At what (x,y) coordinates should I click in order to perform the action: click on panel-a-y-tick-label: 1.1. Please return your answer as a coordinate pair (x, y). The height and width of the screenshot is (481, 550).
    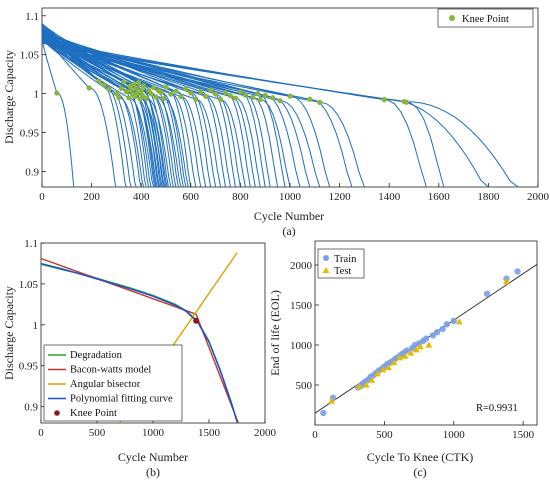
    Looking at the image, I should click on (32, 17).